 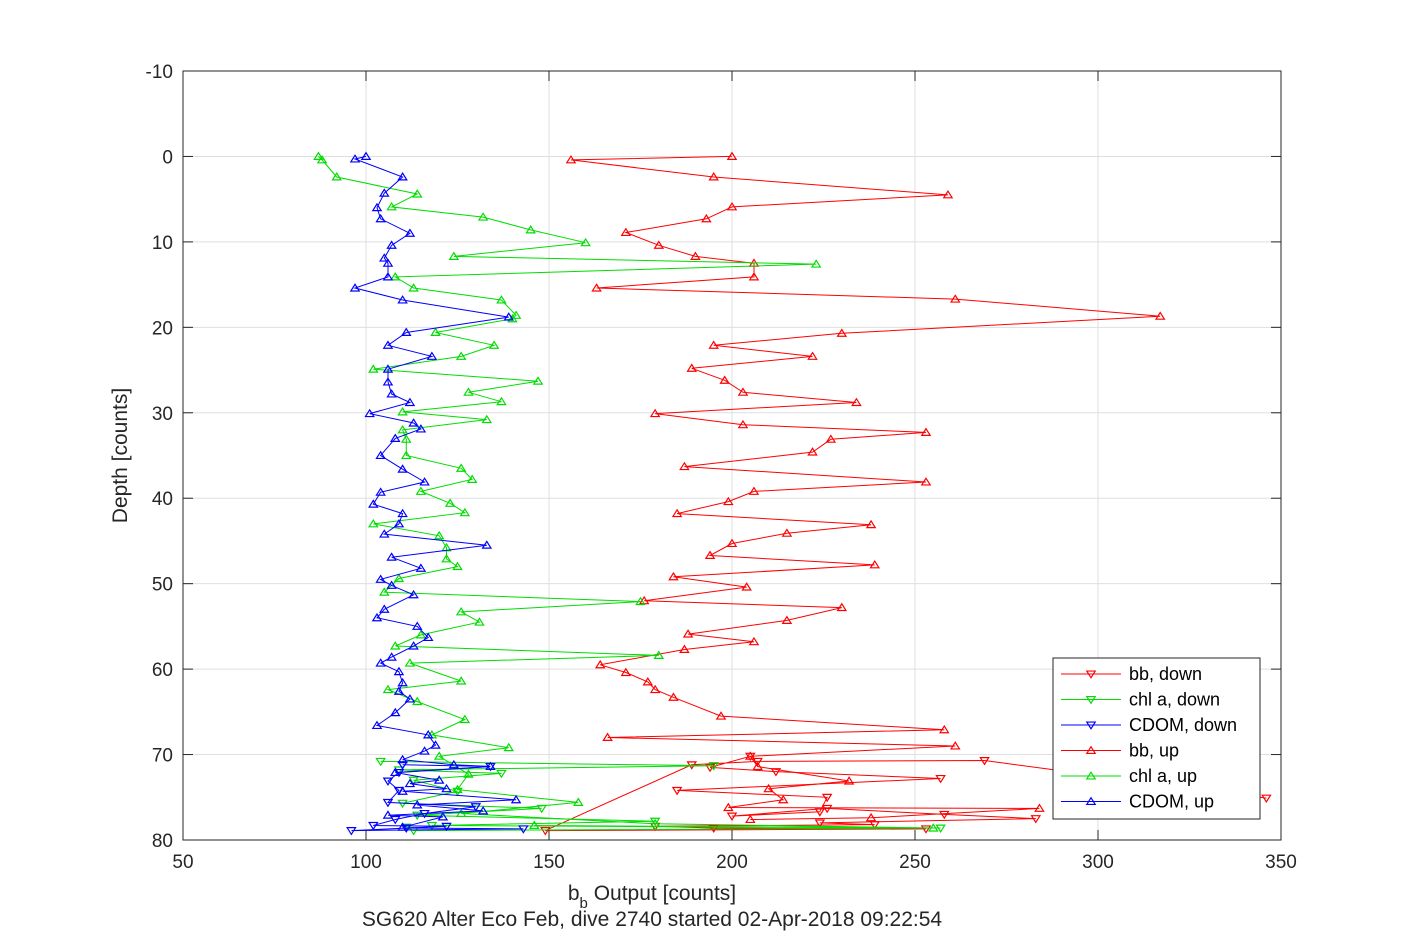 I want to click on x-tick-label: 300, so click(x=1098, y=862).